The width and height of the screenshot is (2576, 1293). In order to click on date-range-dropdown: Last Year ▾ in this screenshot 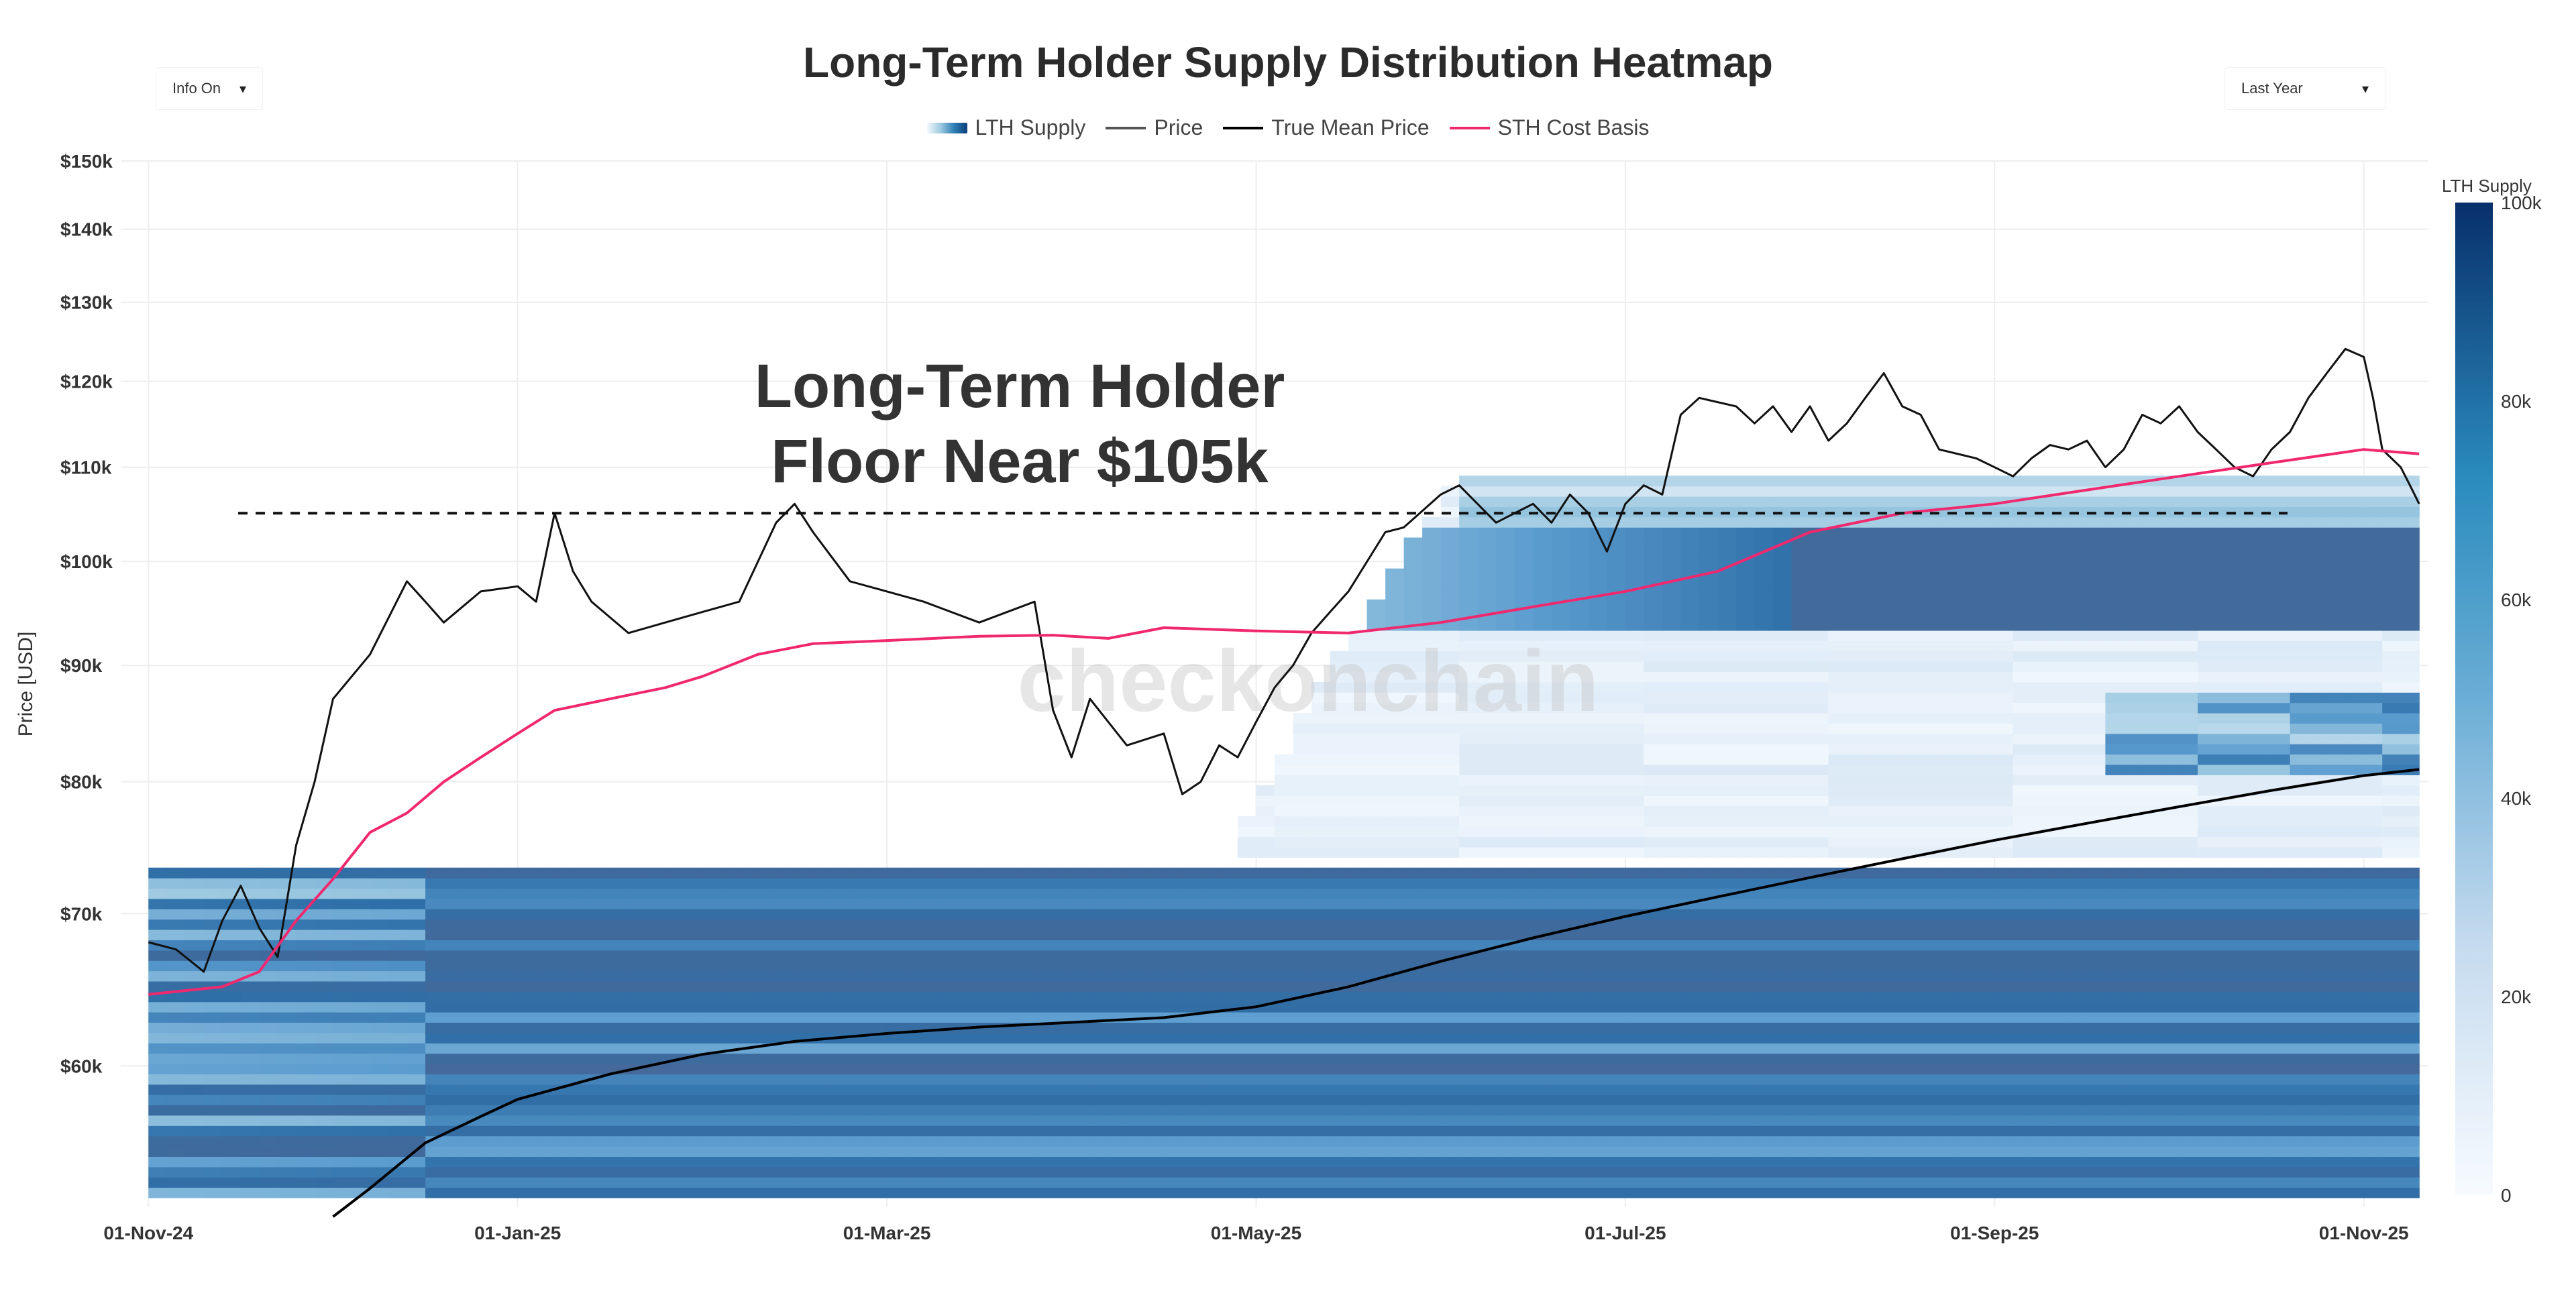, I will do `click(2304, 88)`.